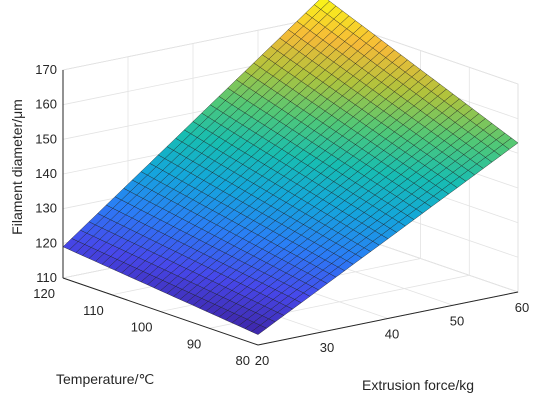 Image resolution: width=550 pixels, height=401 pixels. Describe the element at coordinates (522, 307) in the screenshot. I see `x-tick-label: 60` at that location.